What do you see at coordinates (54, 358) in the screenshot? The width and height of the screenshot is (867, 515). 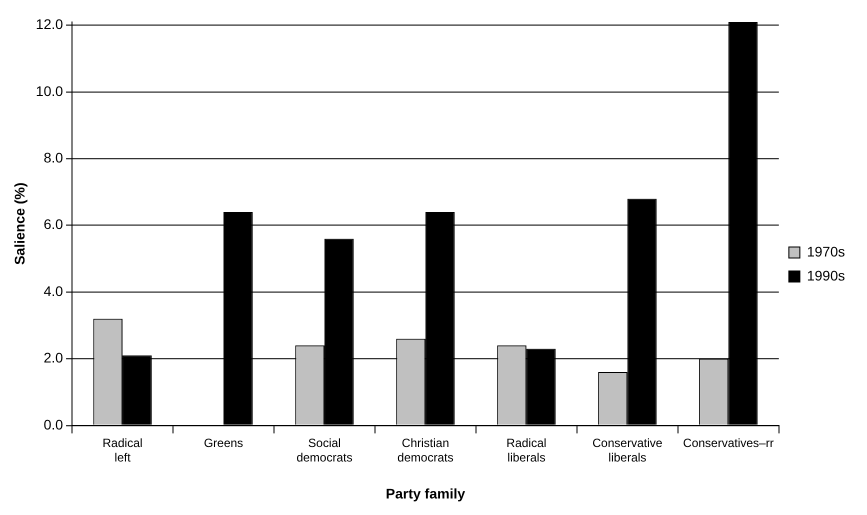 I see `y-tick-label: 2.0` at bounding box center [54, 358].